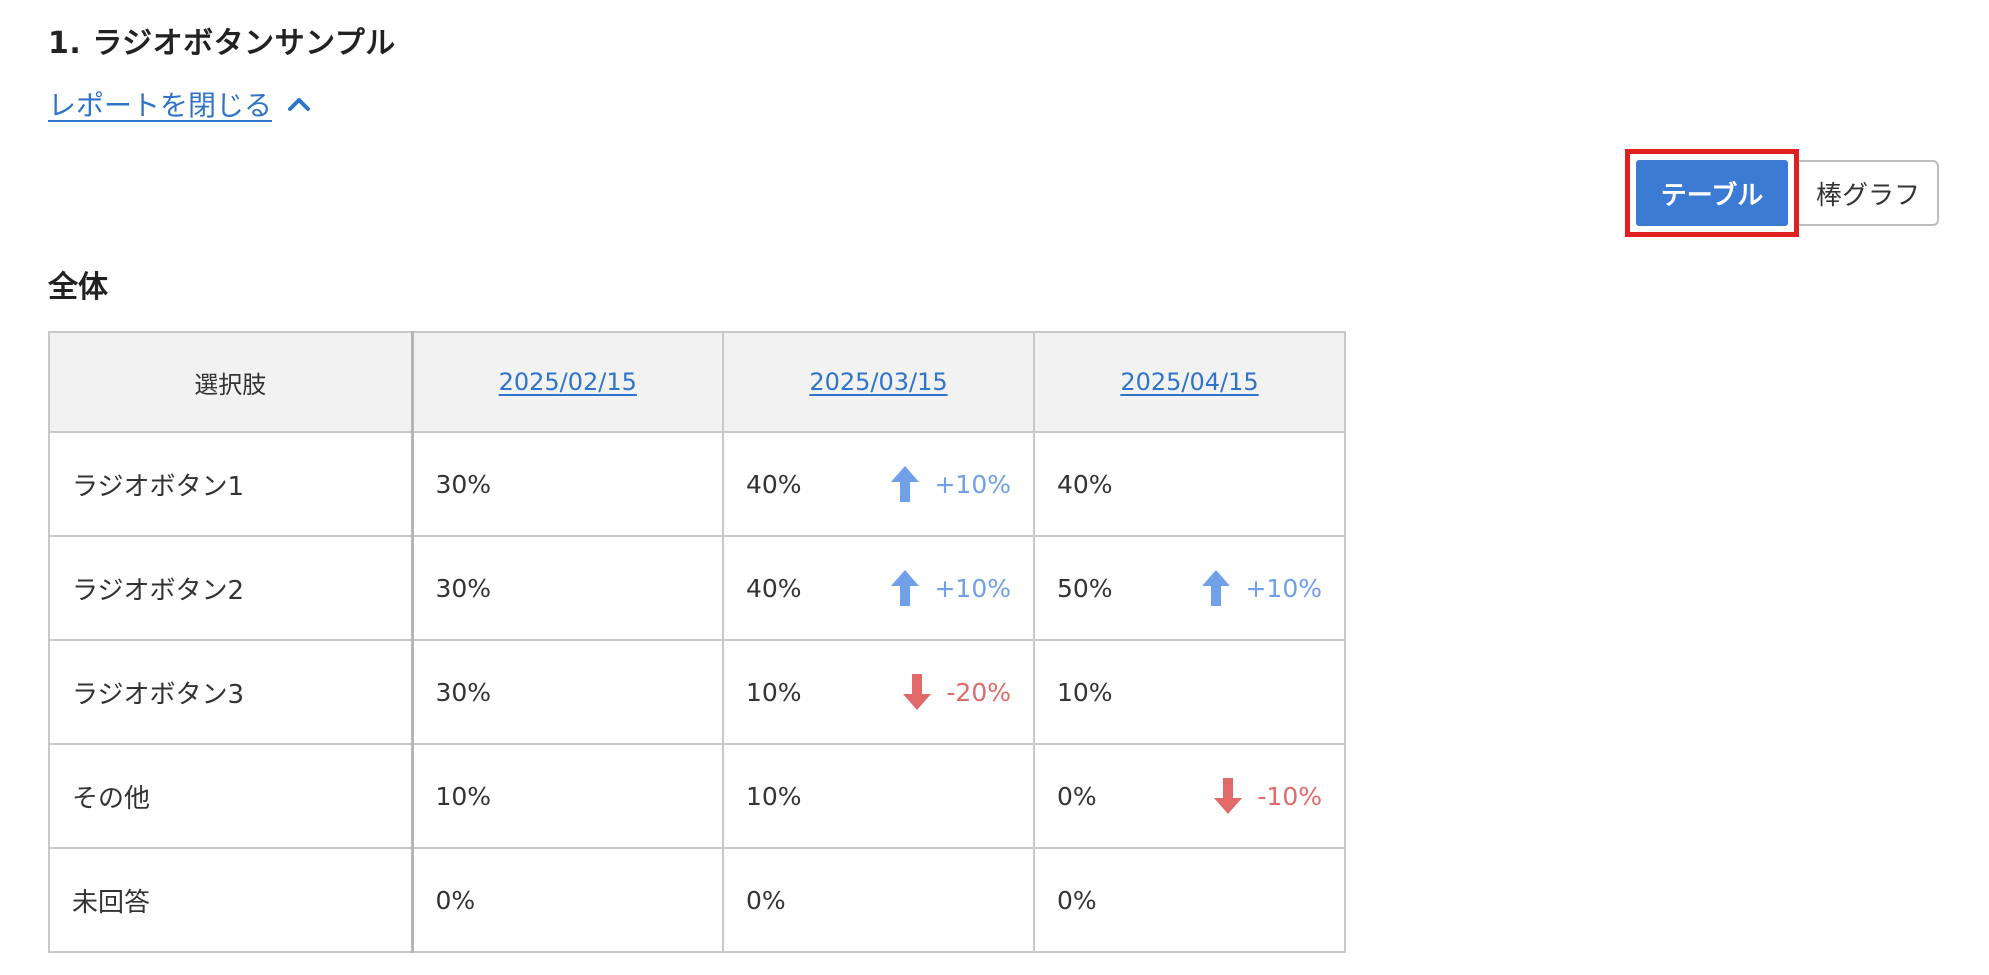 This screenshot has height=975, width=1989. I want to click on table-header-row: 選択肢 2025/02/15 2025/03/15 2025/04/15, so click(697, 382).